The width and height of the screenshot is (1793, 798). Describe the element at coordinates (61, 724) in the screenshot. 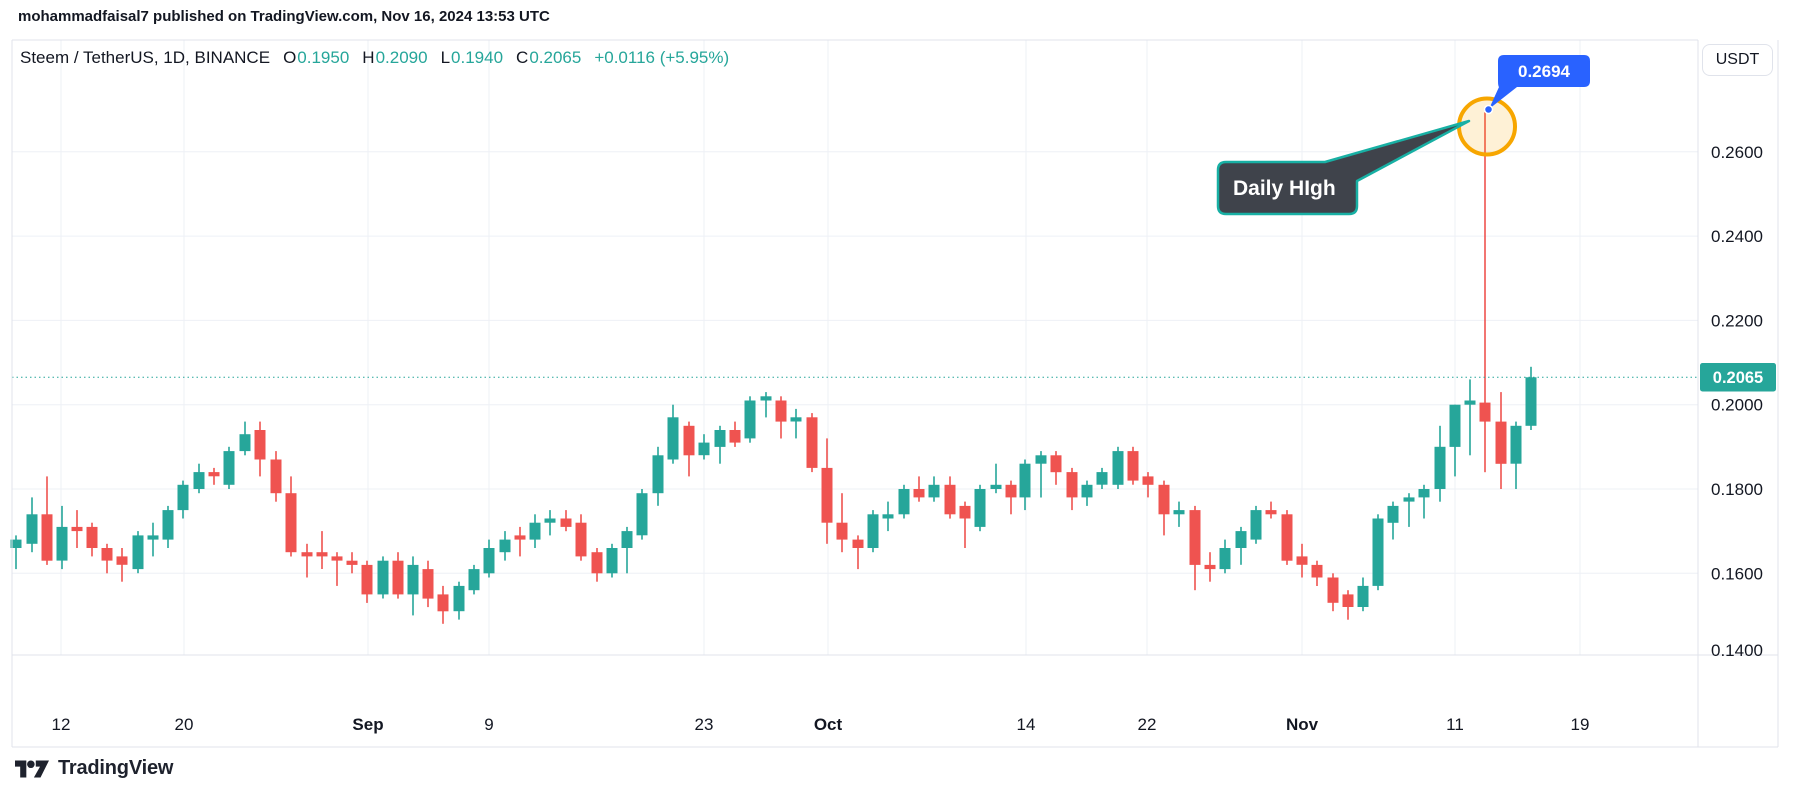

I see `time-tick-label: 12` at that location.